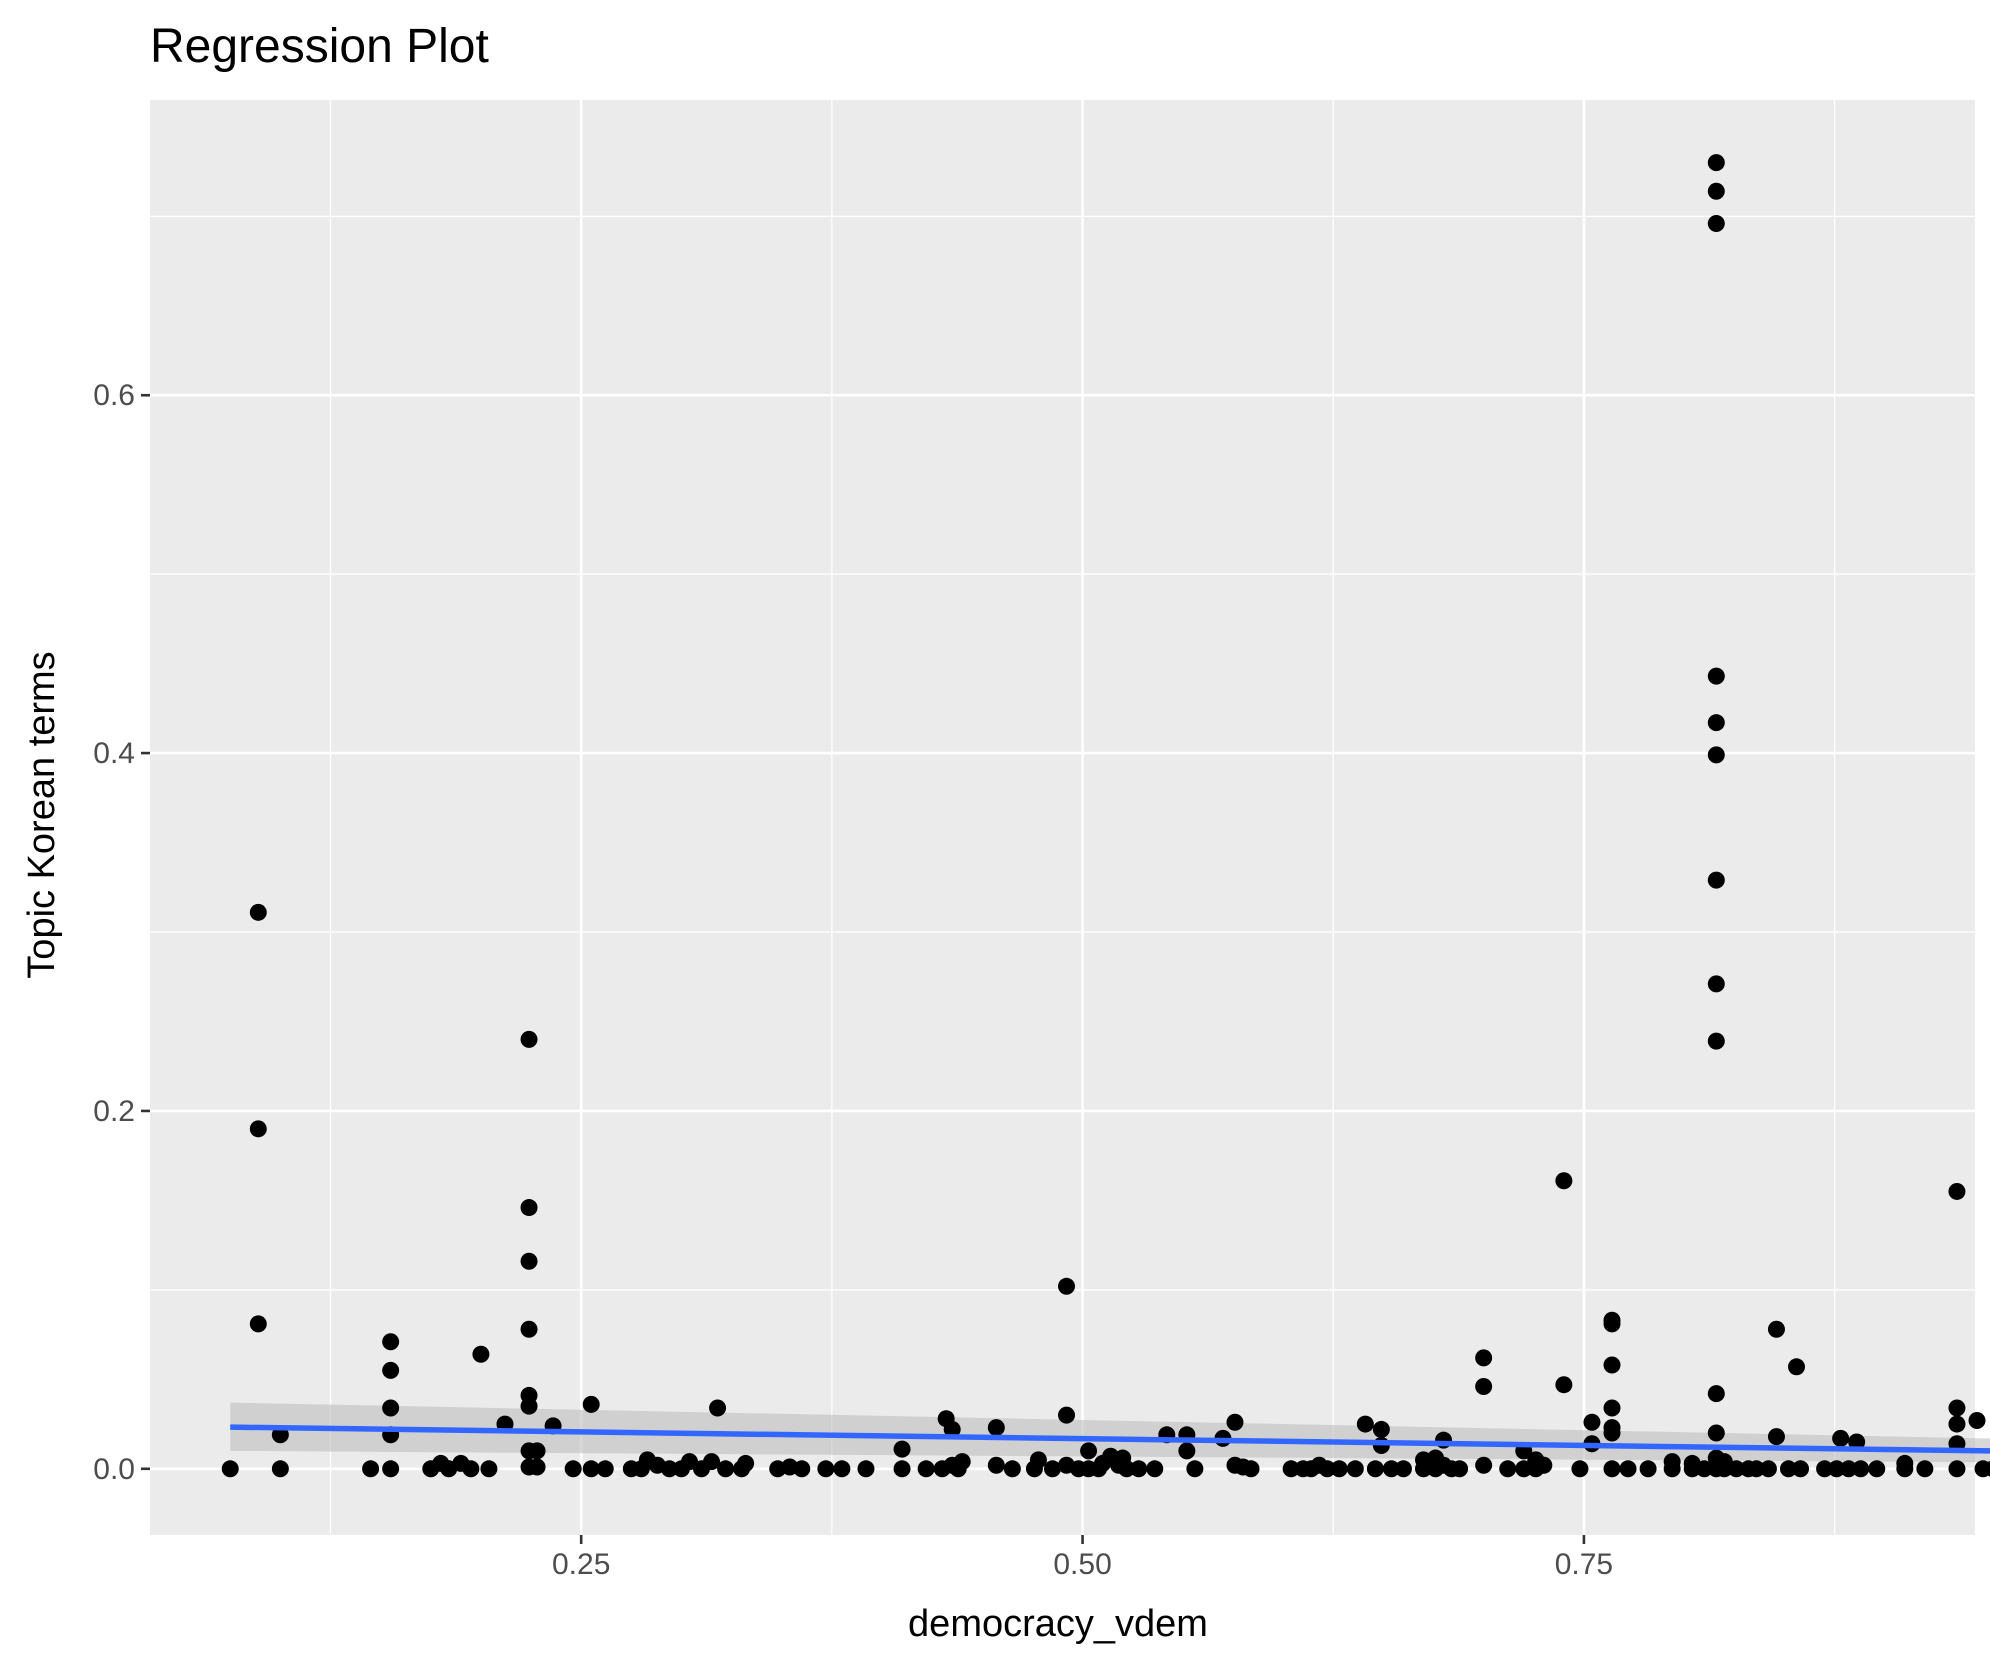 This screenshot has width=1990, height=1665. What do you see at coordinates (114, 1111) in the screenshot?
I see `y-tick-label: 0.2` at bounding box center [114, 1111].